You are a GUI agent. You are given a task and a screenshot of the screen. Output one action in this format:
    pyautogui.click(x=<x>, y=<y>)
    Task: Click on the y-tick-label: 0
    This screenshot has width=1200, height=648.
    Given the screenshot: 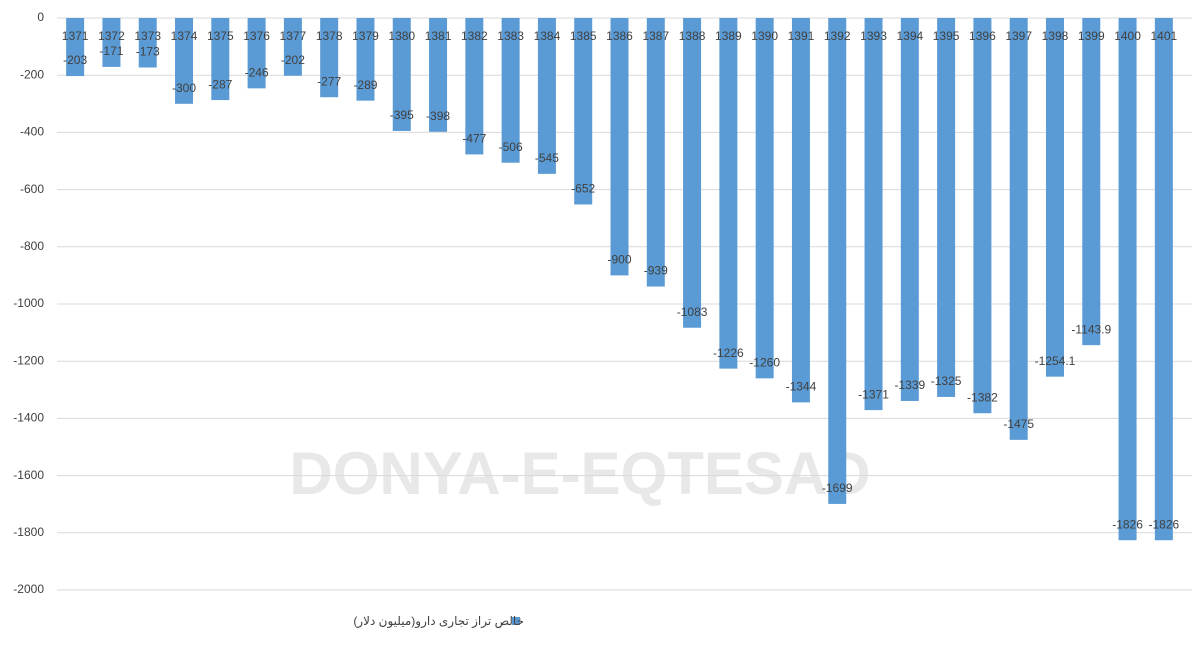 What is the action you would take?
    pyautogui.click(x=40, y=17)
    